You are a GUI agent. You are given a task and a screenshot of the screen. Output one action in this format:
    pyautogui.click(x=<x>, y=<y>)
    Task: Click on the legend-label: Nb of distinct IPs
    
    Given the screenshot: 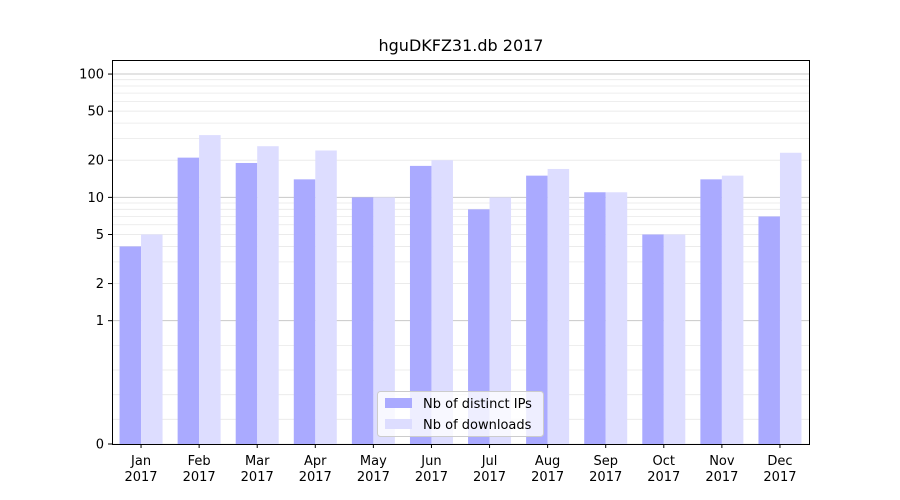 What is the action you would take?
    pyautogui.click(x=477, y=404)
    